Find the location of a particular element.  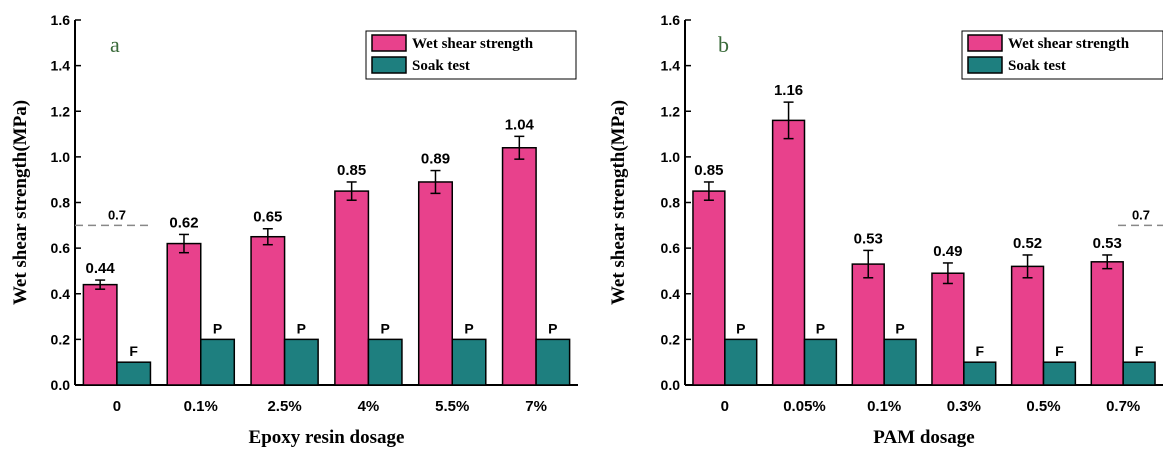

x-tick-label: 0.7% is located at coordinates (1123, 406).